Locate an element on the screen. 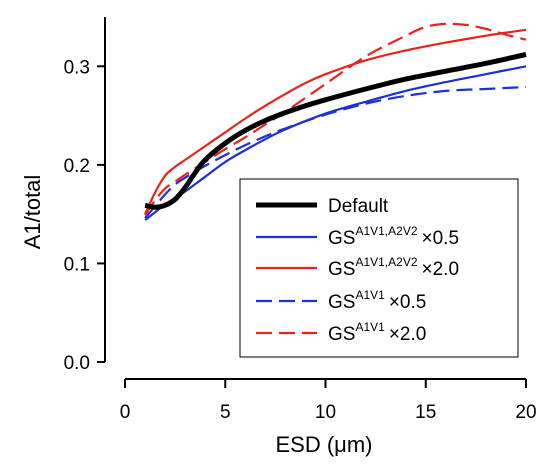  y-ticks: 0.0 0.1 0.2 0.3 is located at coordinates (84, 215).